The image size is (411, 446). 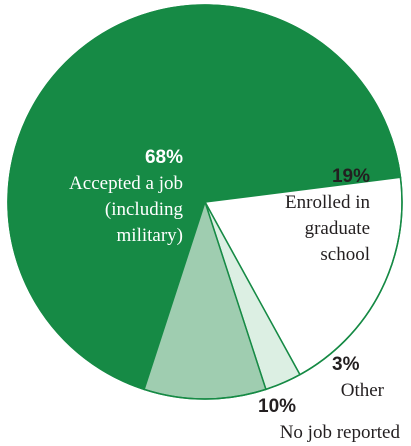 I want to click on slice-category-label: (including, so click(x=144, y=209).